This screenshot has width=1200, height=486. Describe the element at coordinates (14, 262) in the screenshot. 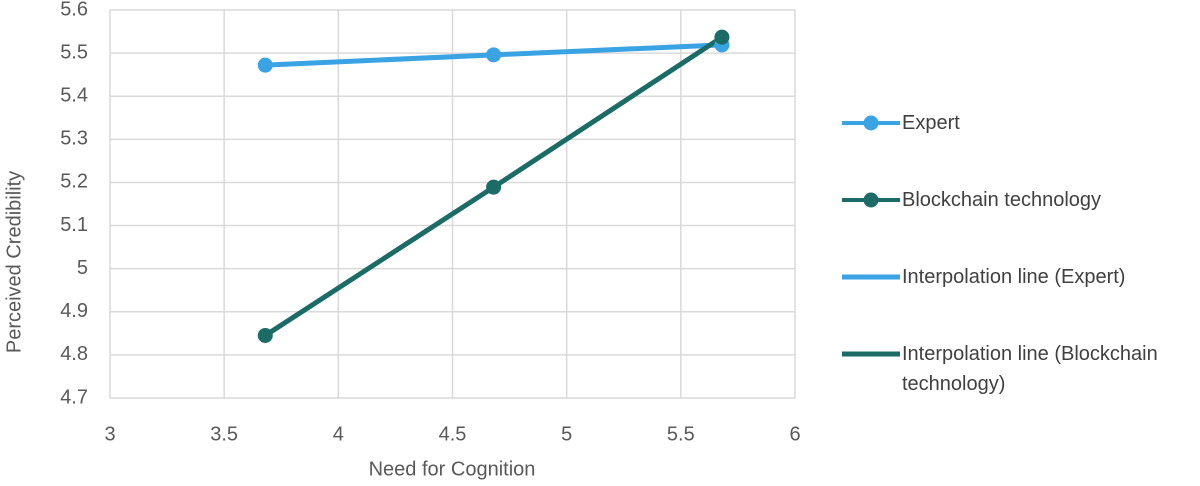

I see `y-axis-title: Perceived Credibility` at that location.